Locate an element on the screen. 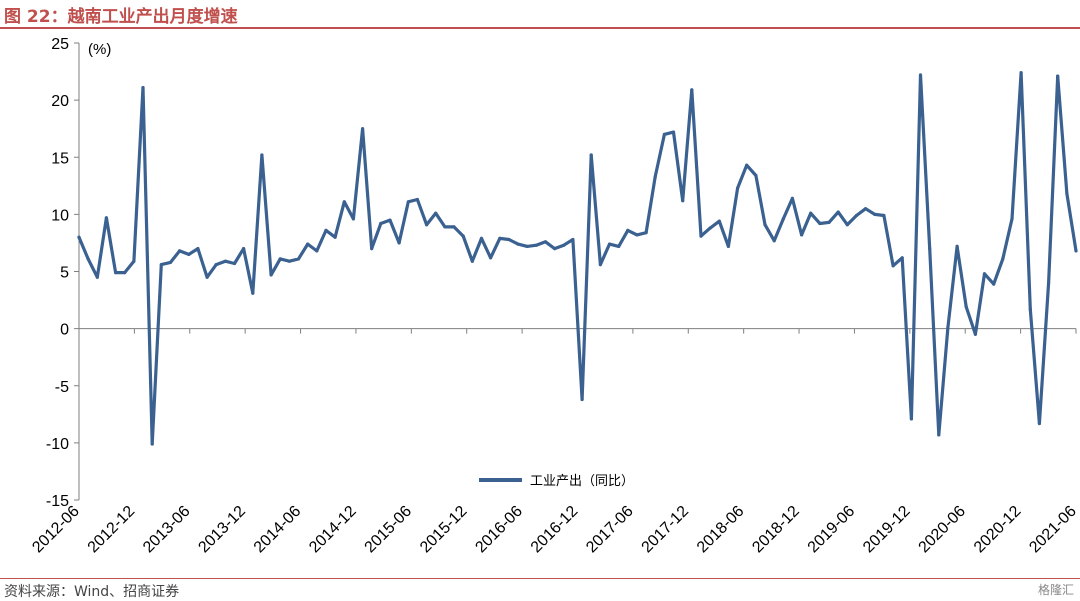  y-tick-label: 0 is located at coordinates (64, 330).